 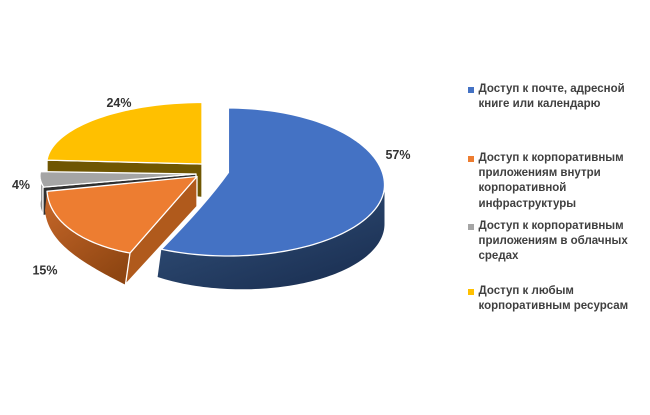 I want to click on svg-text: 57%, so click(x=397, y=155).